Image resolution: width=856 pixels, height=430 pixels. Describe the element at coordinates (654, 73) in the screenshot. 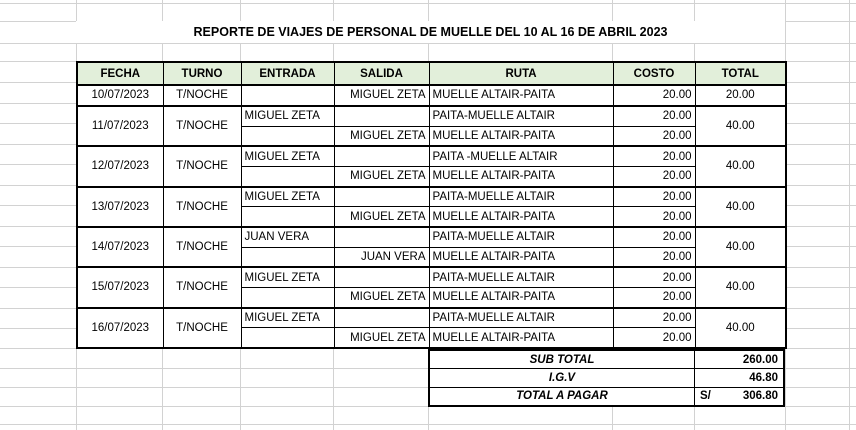

I see `column-header-costo: COSTO` at that location.